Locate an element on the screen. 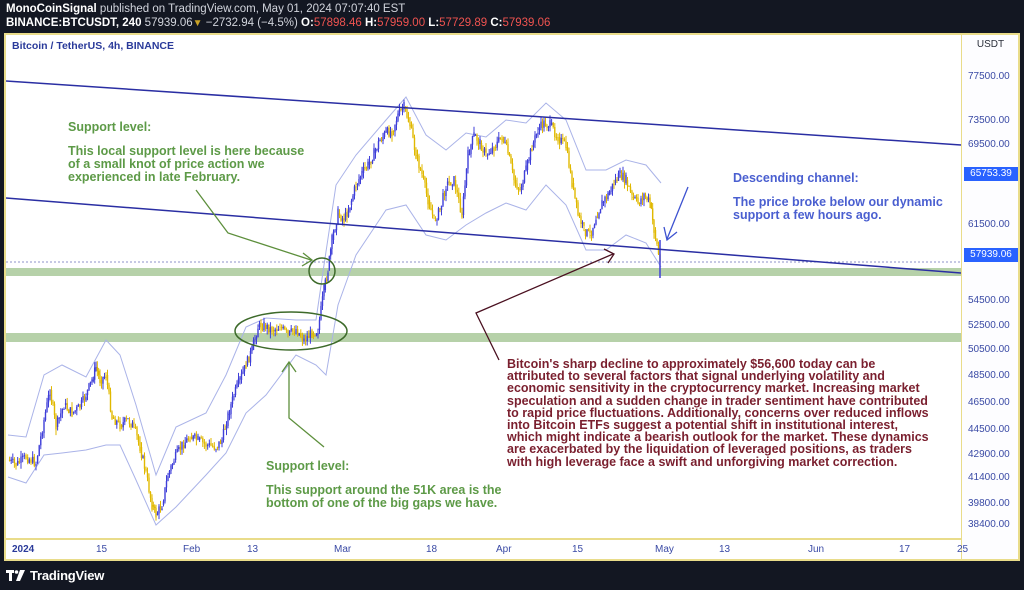 The width and height of the screenshot is (1024, 590). support-zone is located at coordinates (483, 337).